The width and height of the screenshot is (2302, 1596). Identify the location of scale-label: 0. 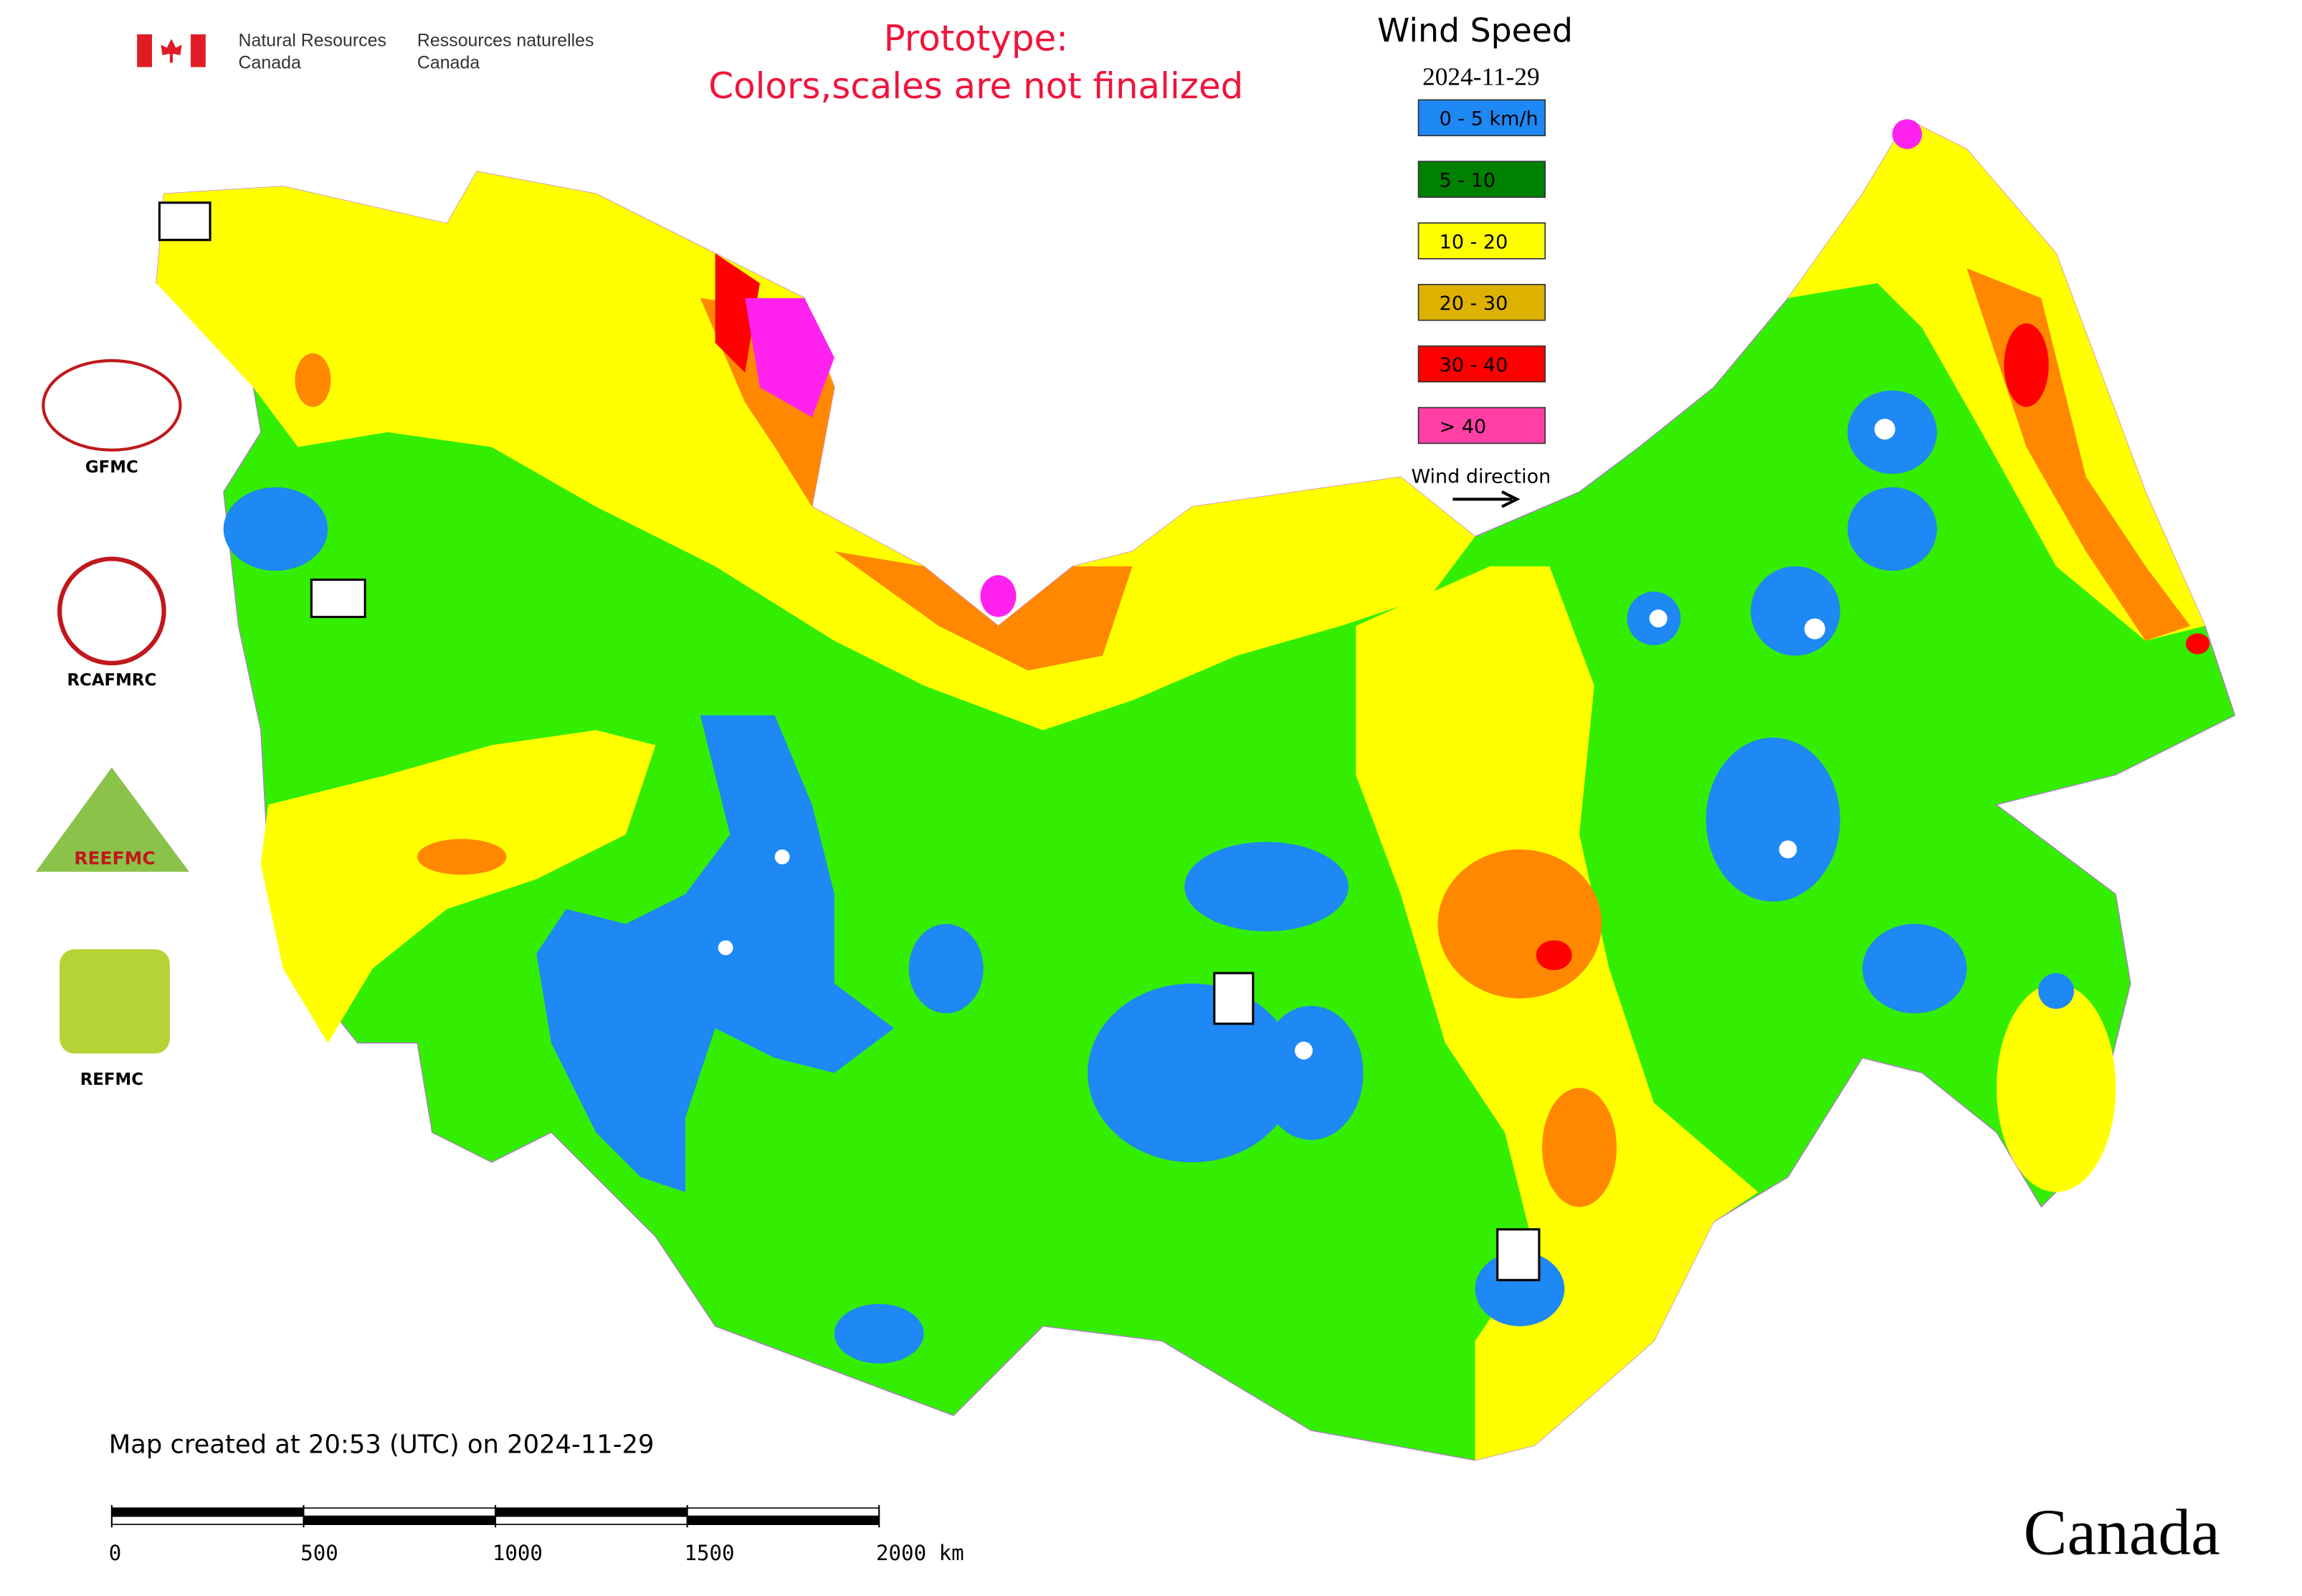
(115, 1553).